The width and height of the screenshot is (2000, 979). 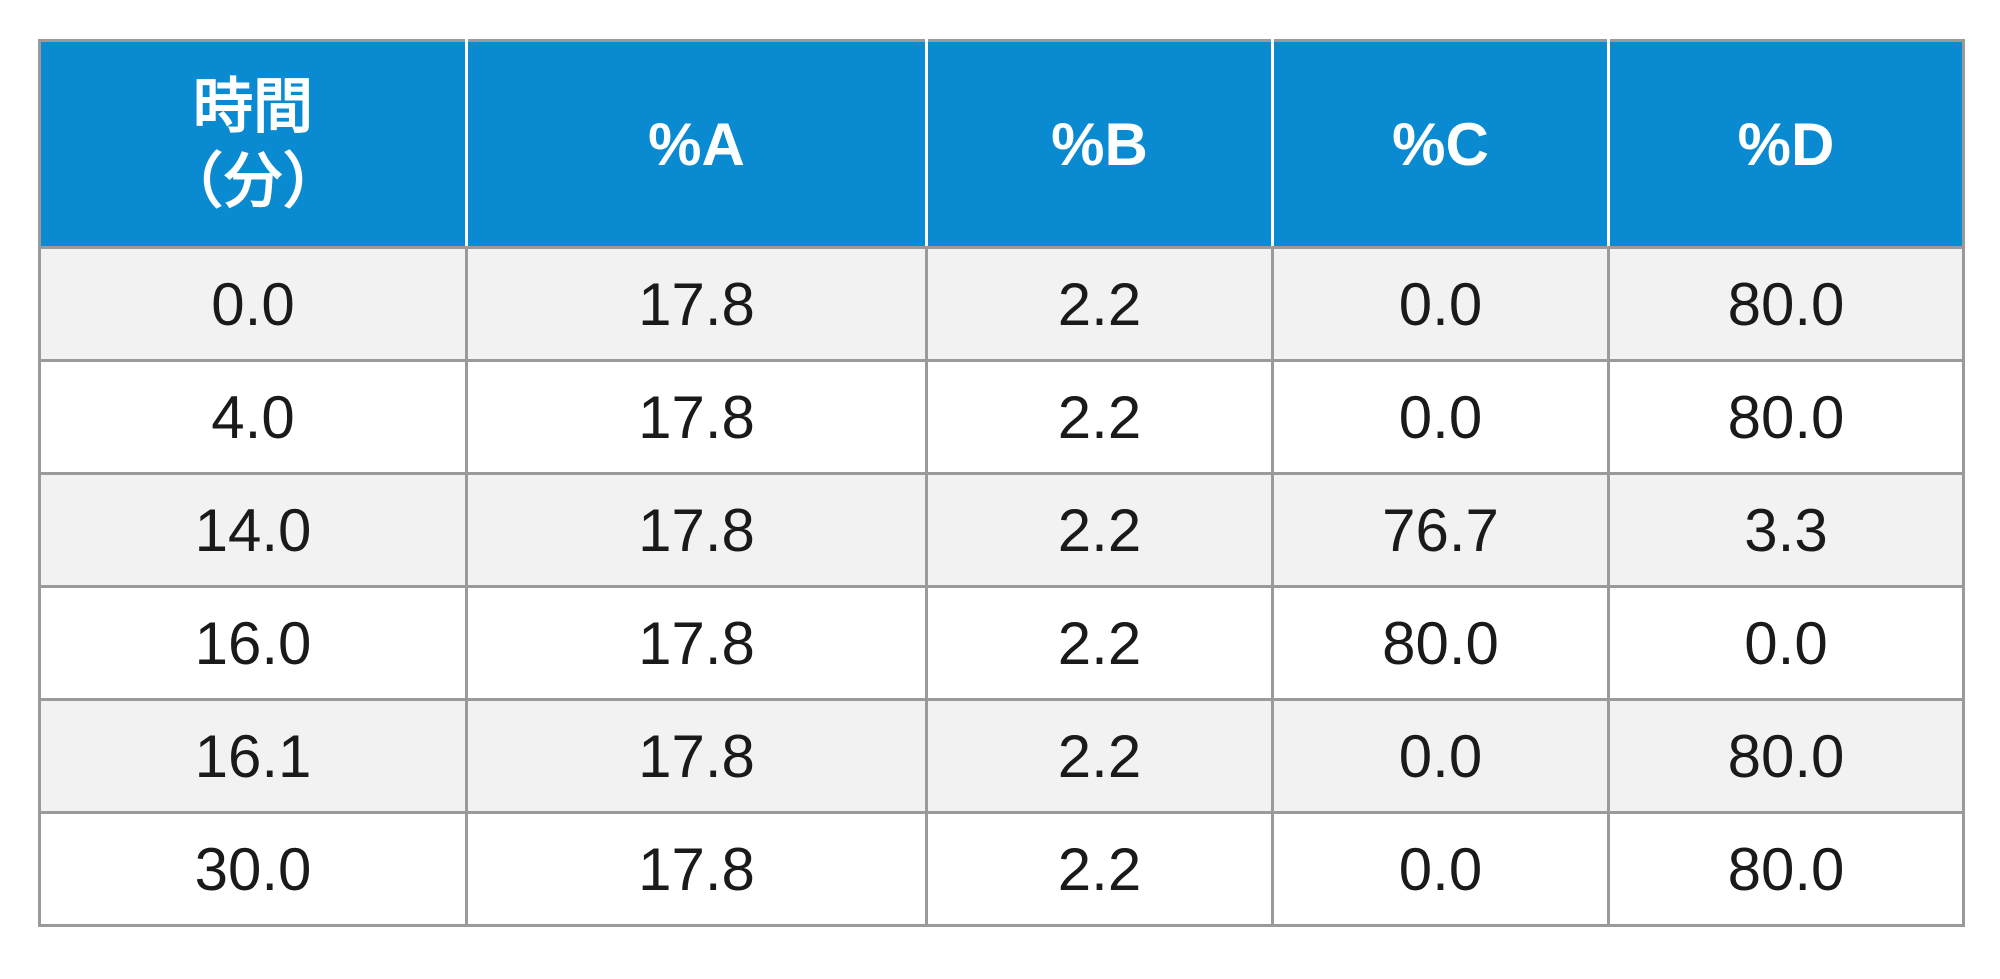 What do you see at coordinates (253, 304) in the screenshot?
I see `cell-time: 0.0` at bounding box center [253, 304].